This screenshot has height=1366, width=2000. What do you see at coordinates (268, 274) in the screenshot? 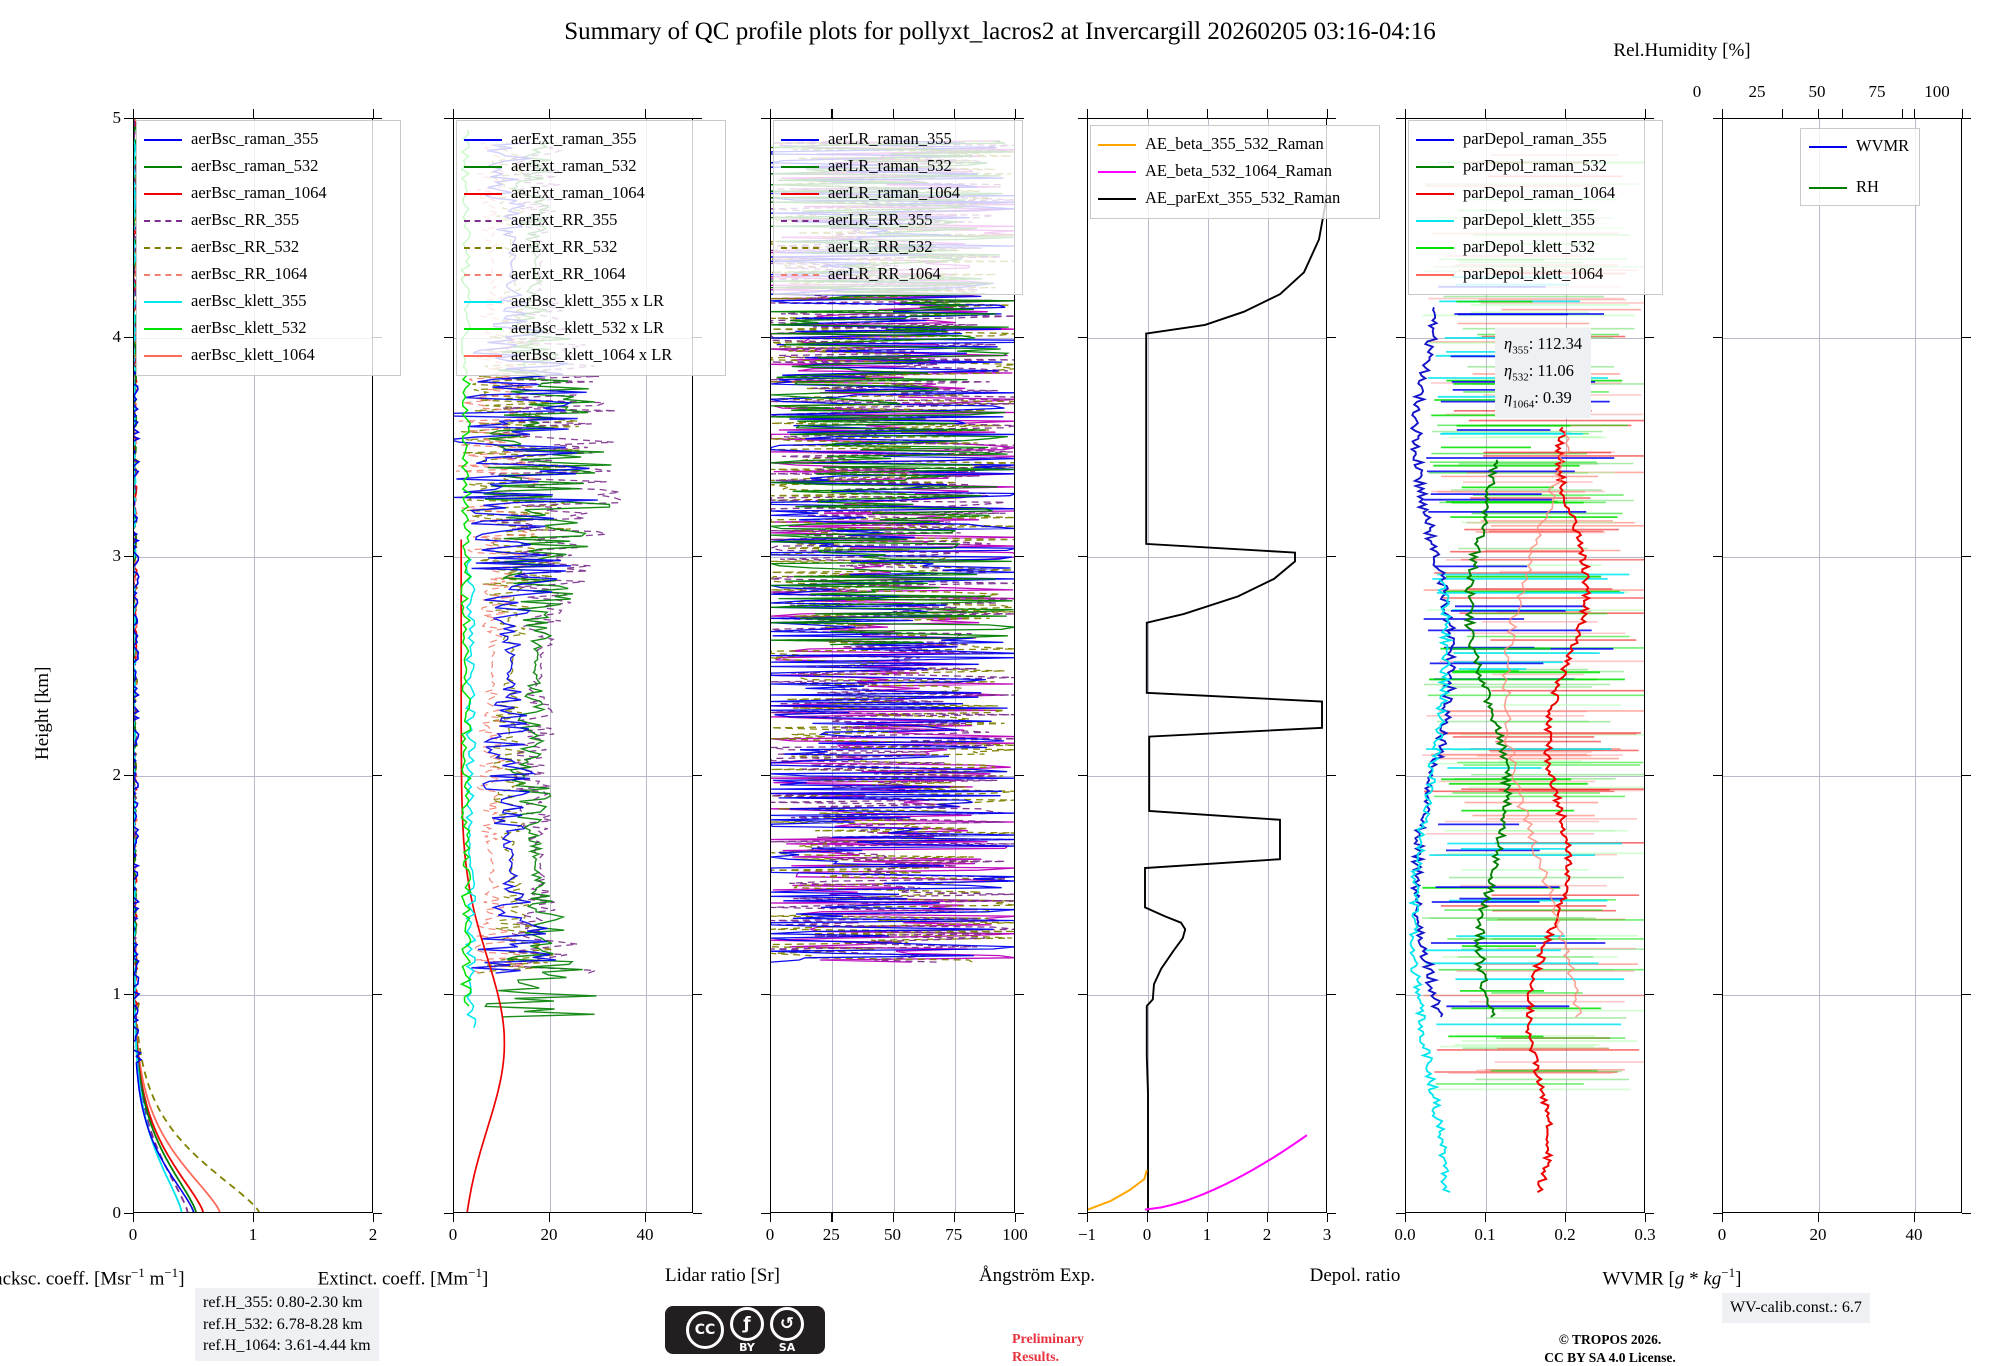
I see `legend-item: aerBsc_RR_1064` at bounding box center [268, 274].